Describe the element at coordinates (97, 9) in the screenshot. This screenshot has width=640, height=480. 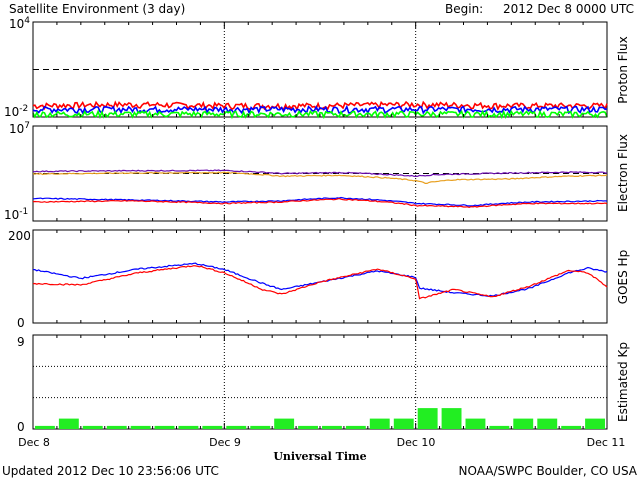
I see `plot-title: Satellite Environment (3 day)` at that location.